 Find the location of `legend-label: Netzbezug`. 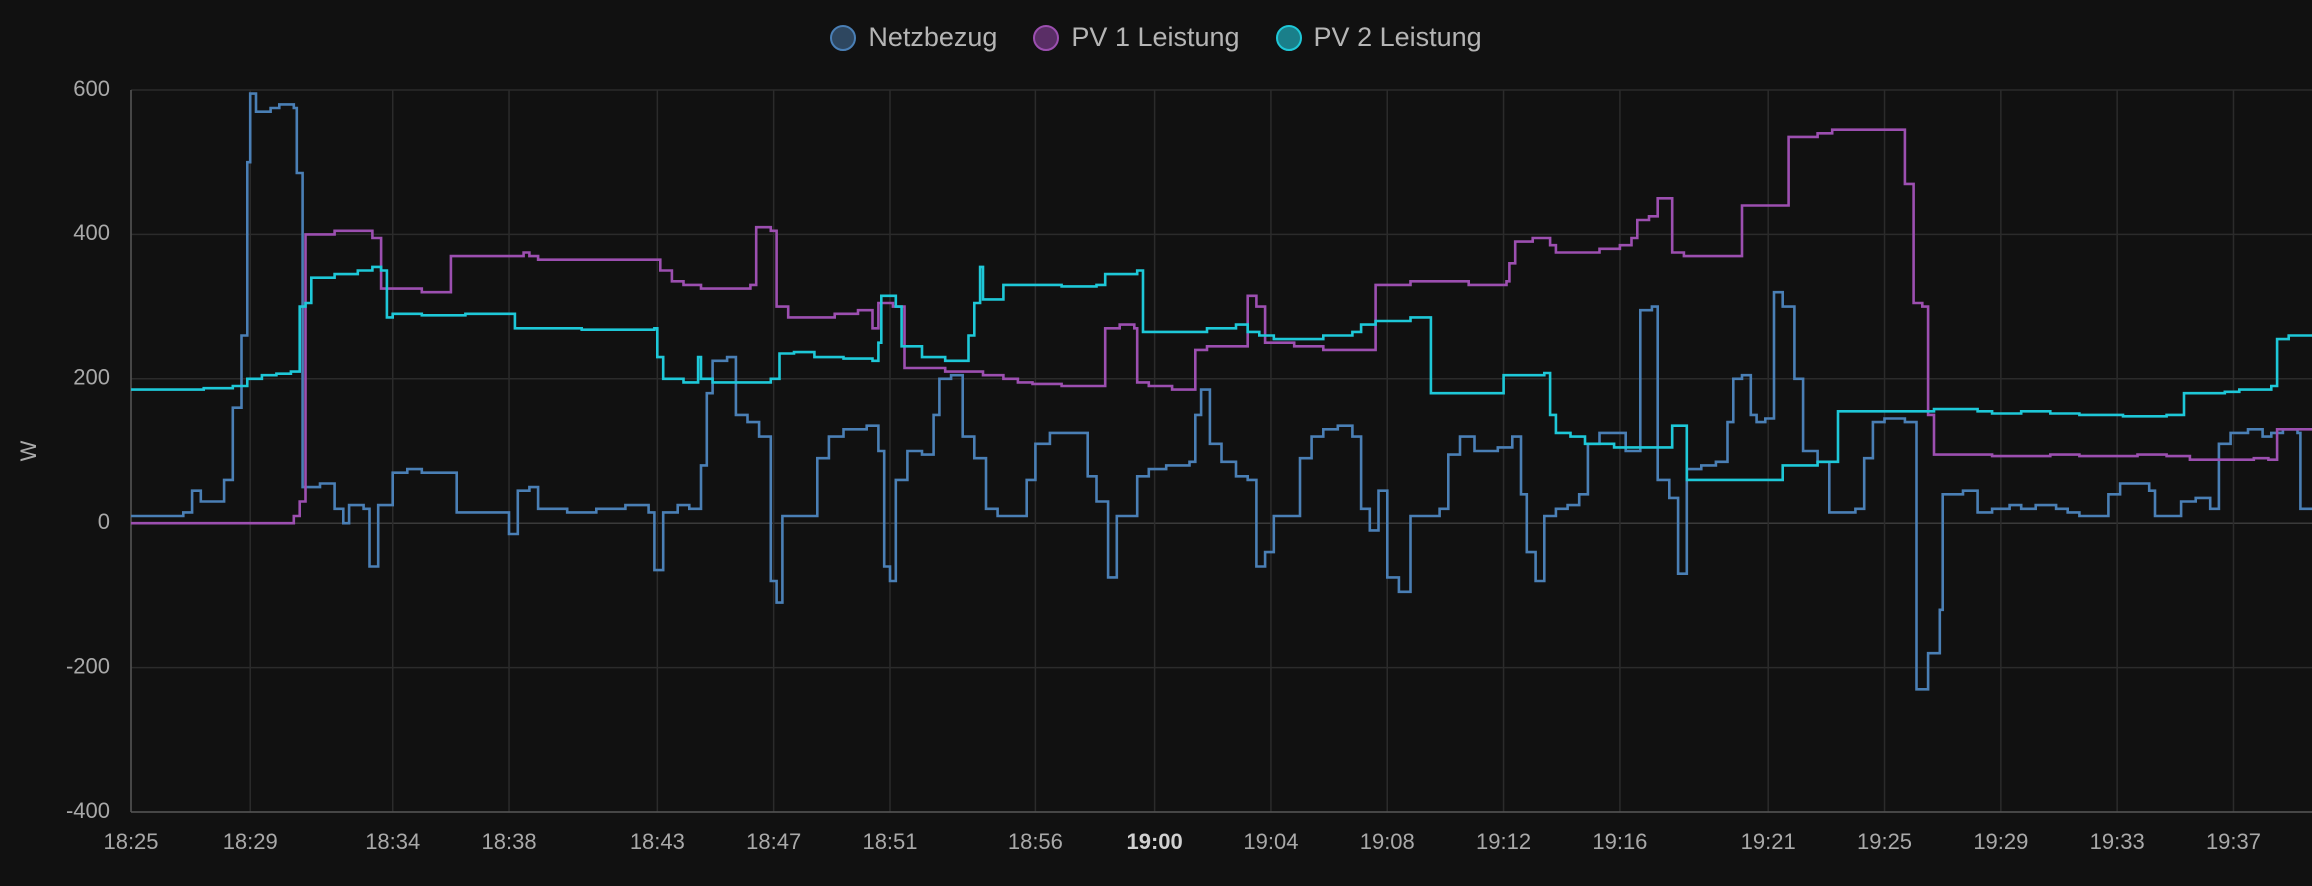

legend-label: Netzbezug is located at coordinates (933, 37).